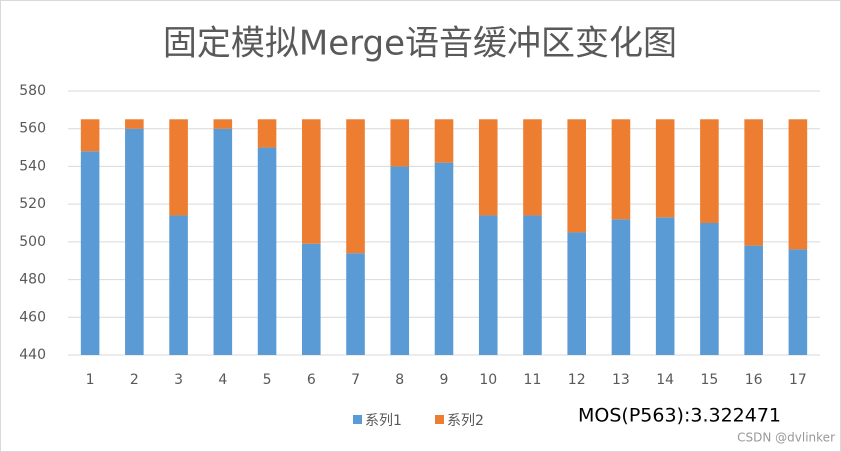 This screenshot has width=841, height=452. Describe the element at coordinates (32, 91) in the screenshot. I see `y-tick-label: 580` at that location.